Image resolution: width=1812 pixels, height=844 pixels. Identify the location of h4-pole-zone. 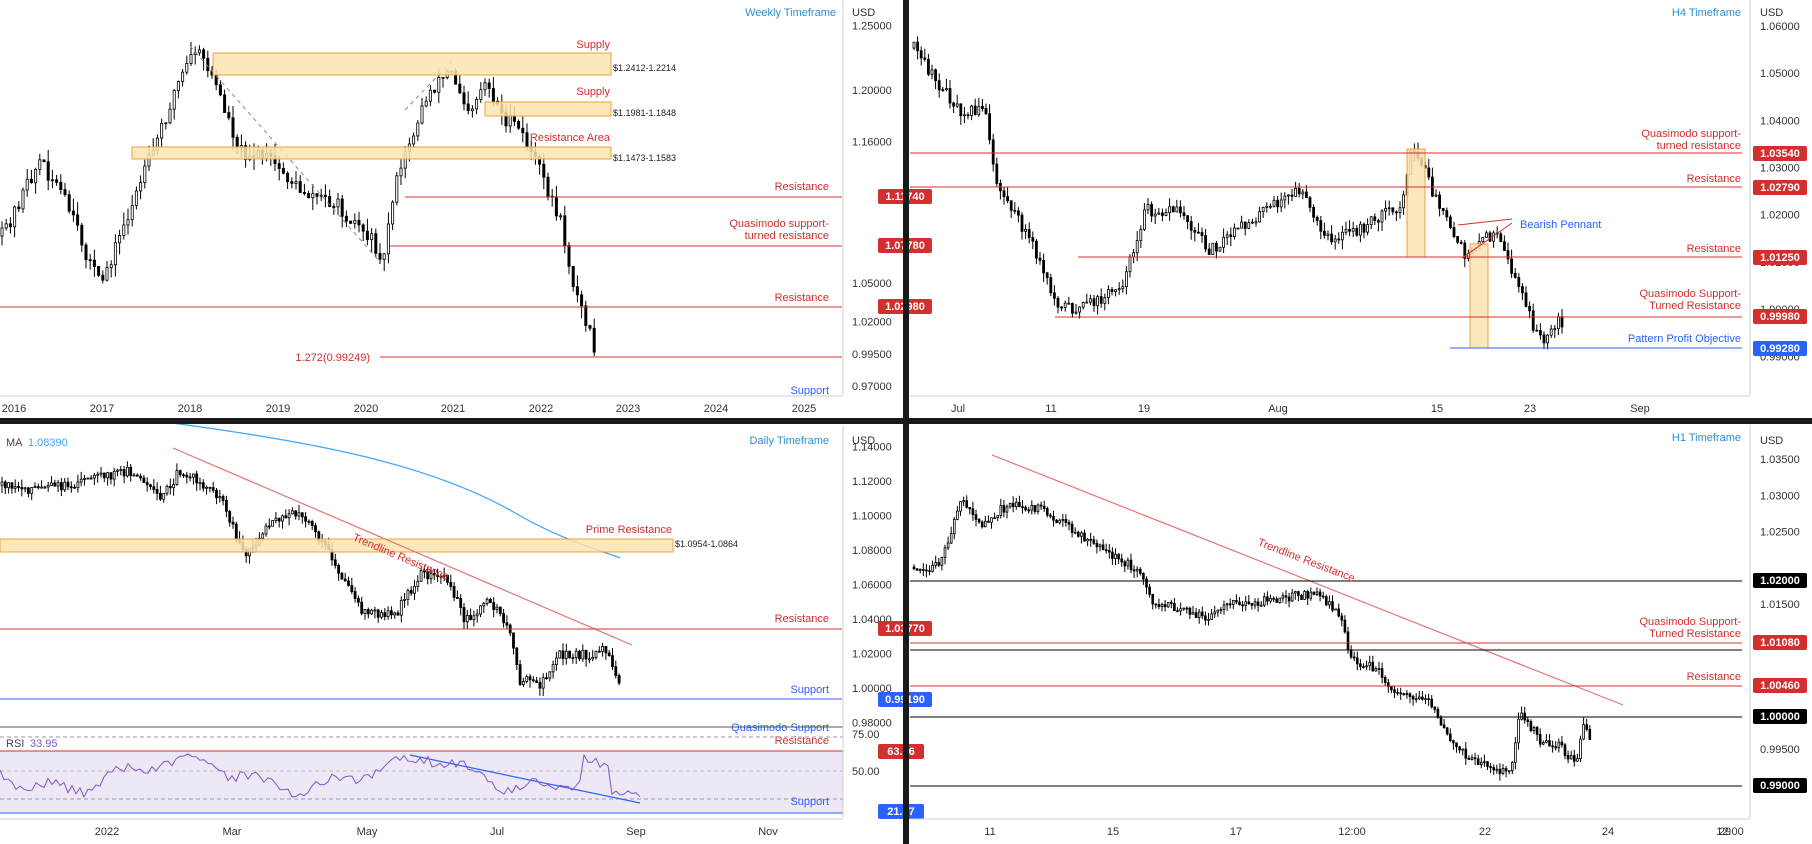
(1416, 203).